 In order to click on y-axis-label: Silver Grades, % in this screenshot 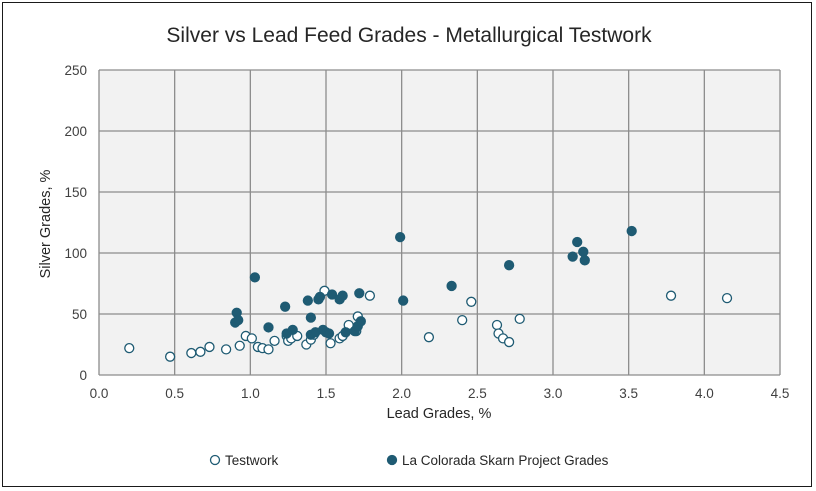, I will do `click(46, 224)`.